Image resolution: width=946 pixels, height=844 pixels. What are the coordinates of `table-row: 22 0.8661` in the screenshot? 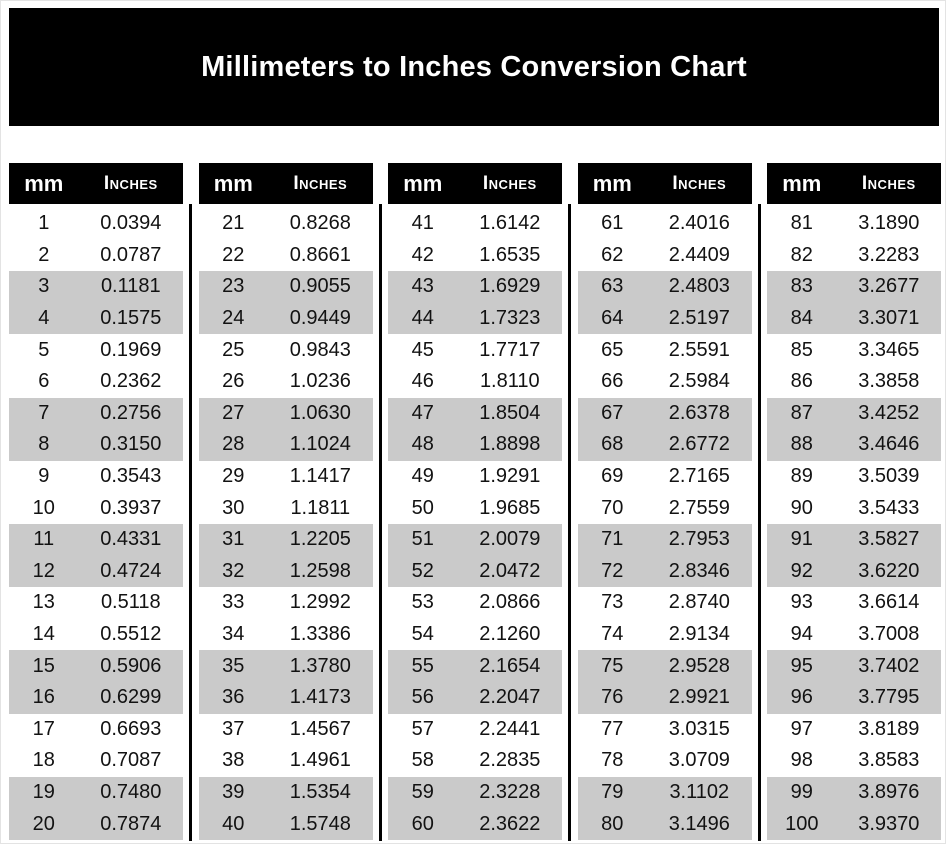 It's located at (286, 256).